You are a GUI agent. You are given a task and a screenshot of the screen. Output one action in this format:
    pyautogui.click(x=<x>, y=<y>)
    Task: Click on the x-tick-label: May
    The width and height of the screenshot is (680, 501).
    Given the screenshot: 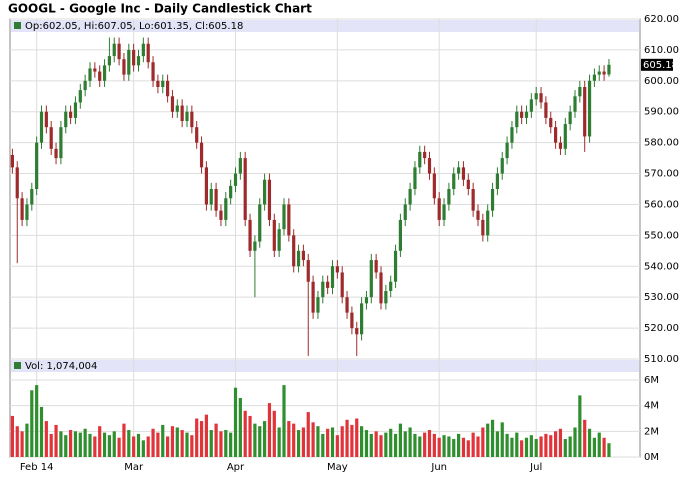 What is the action you would take?
    pyautogui.click(x=337, y=467)
    